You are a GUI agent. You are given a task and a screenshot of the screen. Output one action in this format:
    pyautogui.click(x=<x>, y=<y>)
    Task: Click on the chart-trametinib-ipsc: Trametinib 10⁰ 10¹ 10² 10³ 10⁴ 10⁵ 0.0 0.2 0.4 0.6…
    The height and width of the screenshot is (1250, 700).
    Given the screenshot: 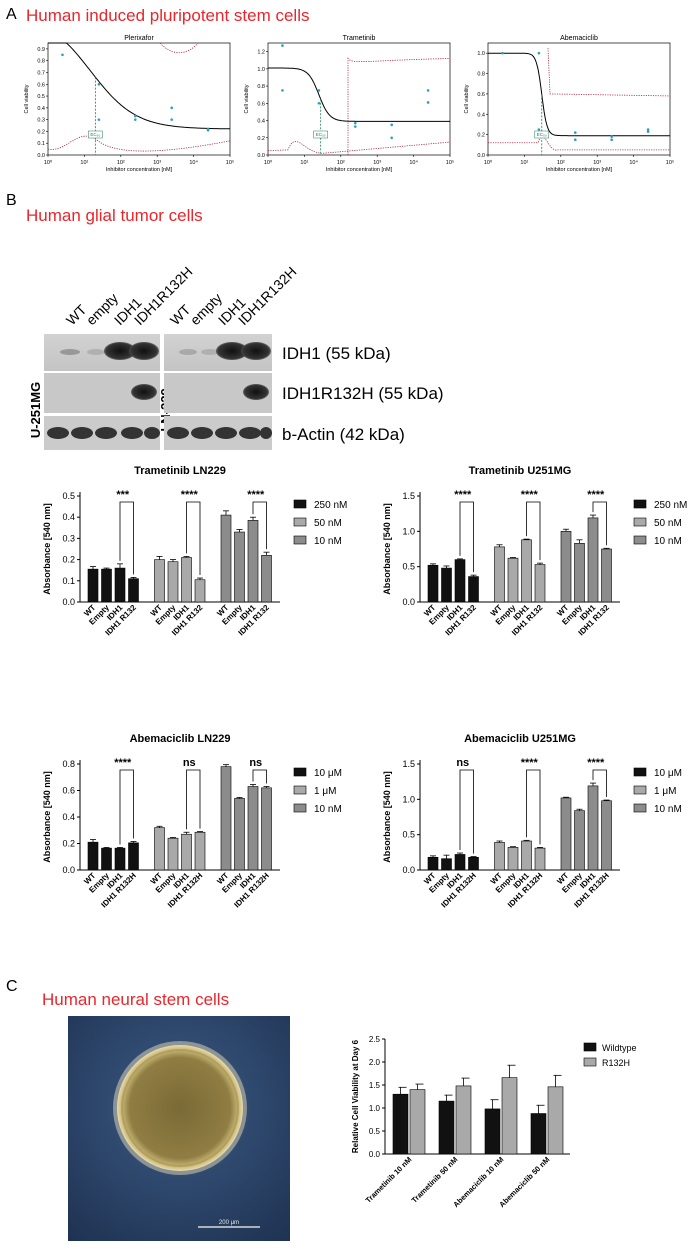 What is the action you would take?
    pyautogui.click(x=349, y=104)
    